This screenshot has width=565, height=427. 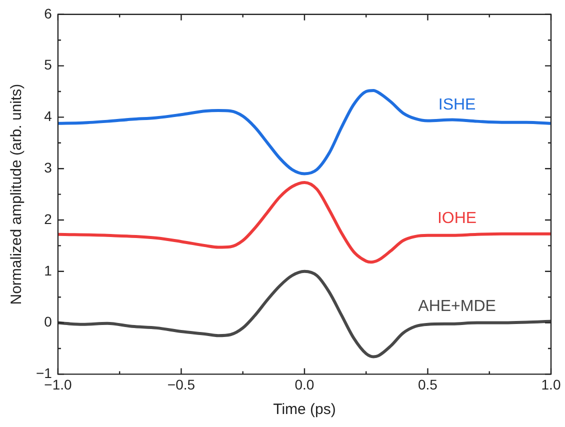 I want to click on y-tick-label: 1, so click(x=48, y=270).